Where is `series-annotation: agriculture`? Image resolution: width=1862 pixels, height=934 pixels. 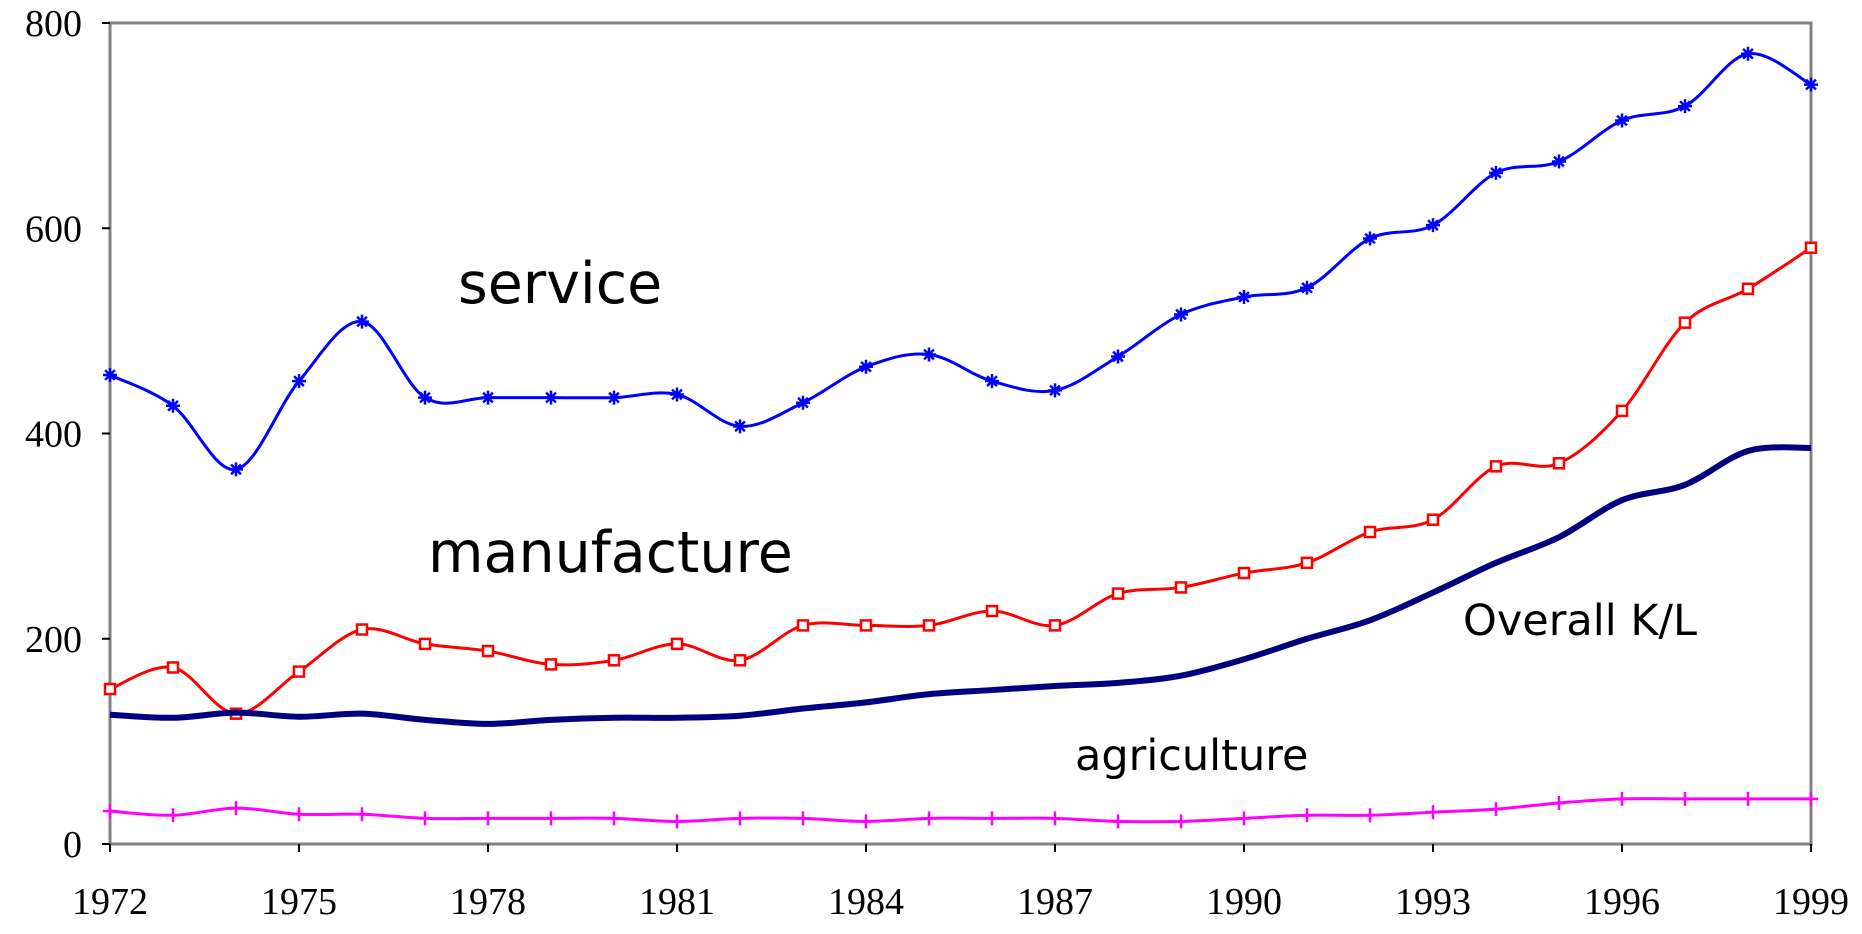 series-annotation: agriculture is located at coordinates (1191, 756).